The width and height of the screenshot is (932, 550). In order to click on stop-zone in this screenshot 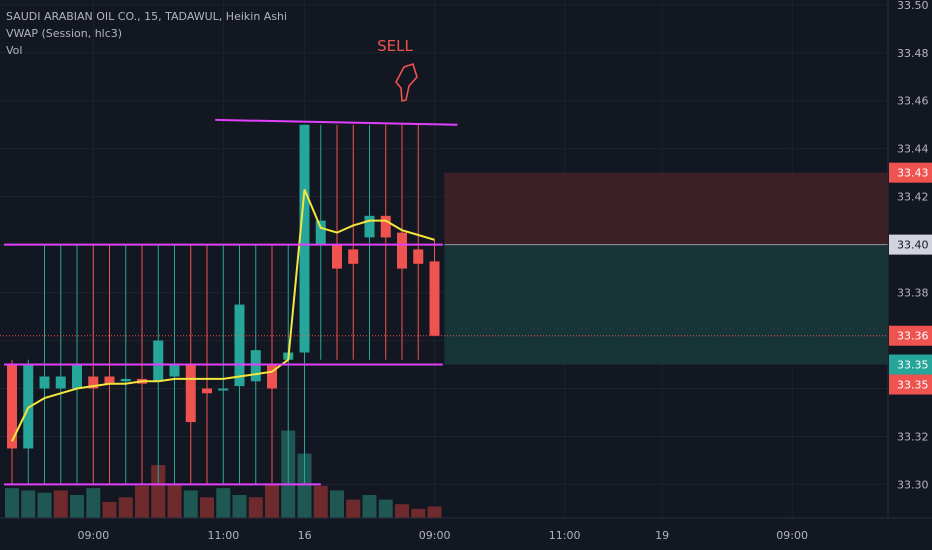, I will do `click(666, 208)`.